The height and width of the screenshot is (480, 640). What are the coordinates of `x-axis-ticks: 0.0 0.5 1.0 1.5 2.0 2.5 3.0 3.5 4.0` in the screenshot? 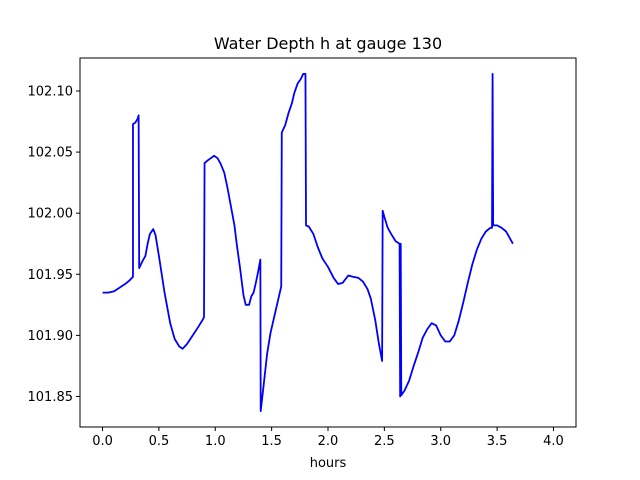 It's located at (328, 438).